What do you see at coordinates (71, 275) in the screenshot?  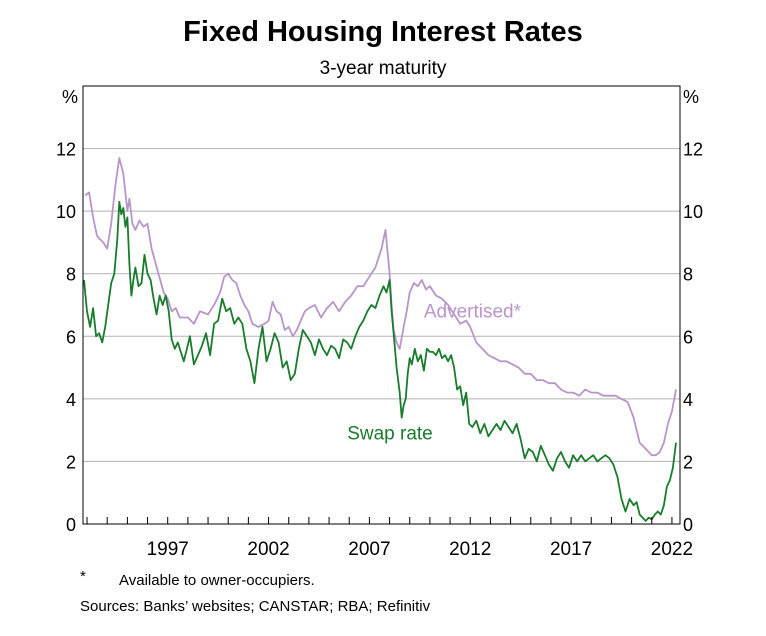 I see `y-tick-label-left-8: 8` at bounding box center [71, 275].